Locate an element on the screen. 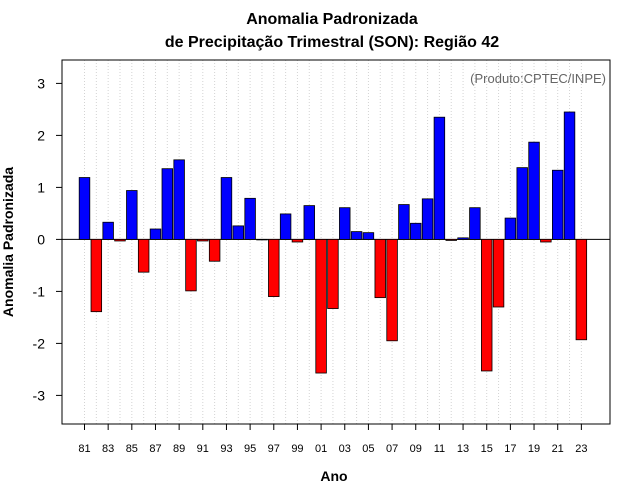  x-tick-label: 89 is located at coordinates (179, 449).